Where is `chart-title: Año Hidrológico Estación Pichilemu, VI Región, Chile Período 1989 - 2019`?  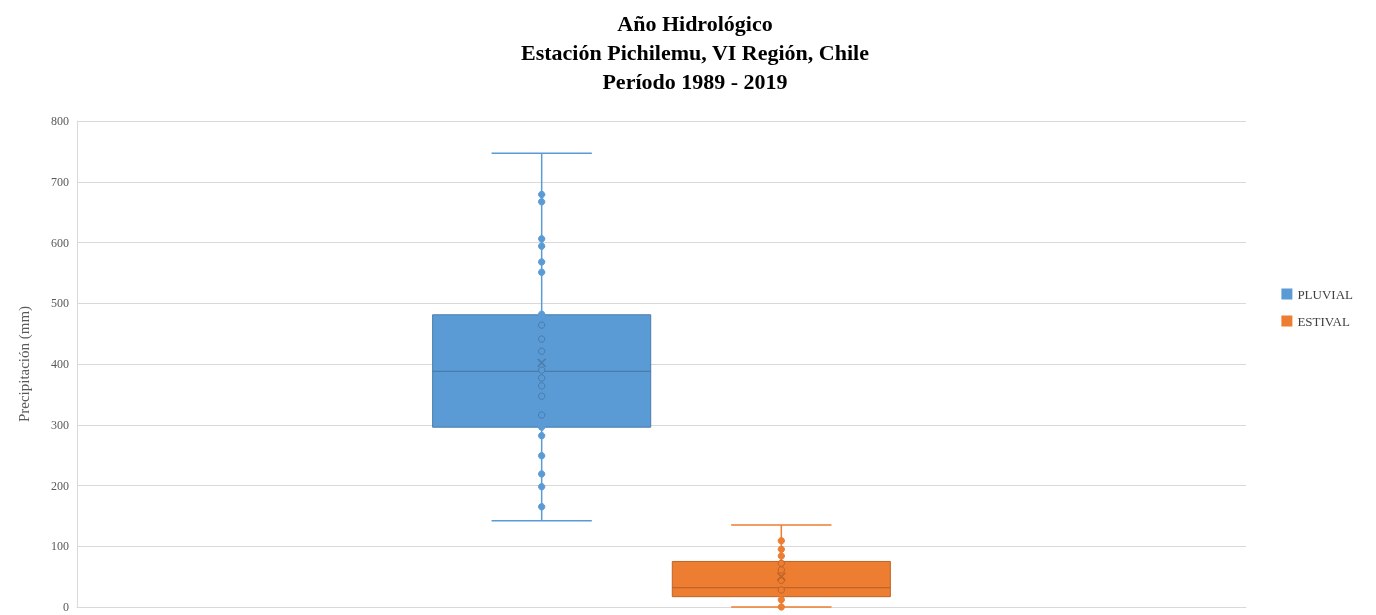
chart-title: Año Hidrológico Estación Pichilemu, VI Región, Chile Período 1989 - 2019 is located at coordinates (695, 52).